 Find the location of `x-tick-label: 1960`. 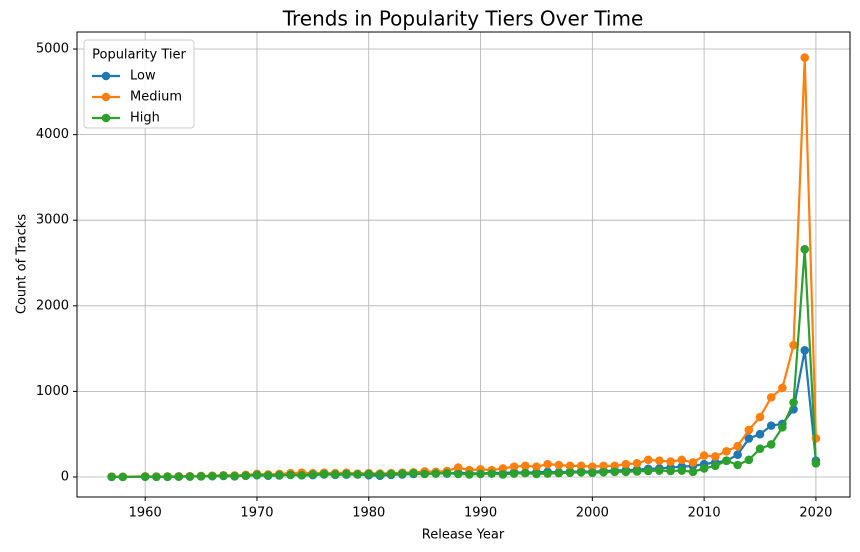

x-tick-label: 1960 is located at coordinates (145, 513).